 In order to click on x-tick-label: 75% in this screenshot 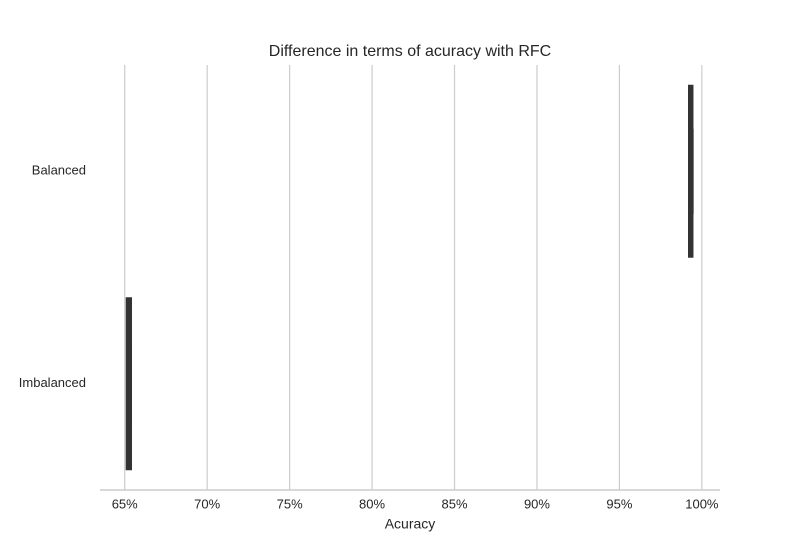, I will do `click(290, 503)`.